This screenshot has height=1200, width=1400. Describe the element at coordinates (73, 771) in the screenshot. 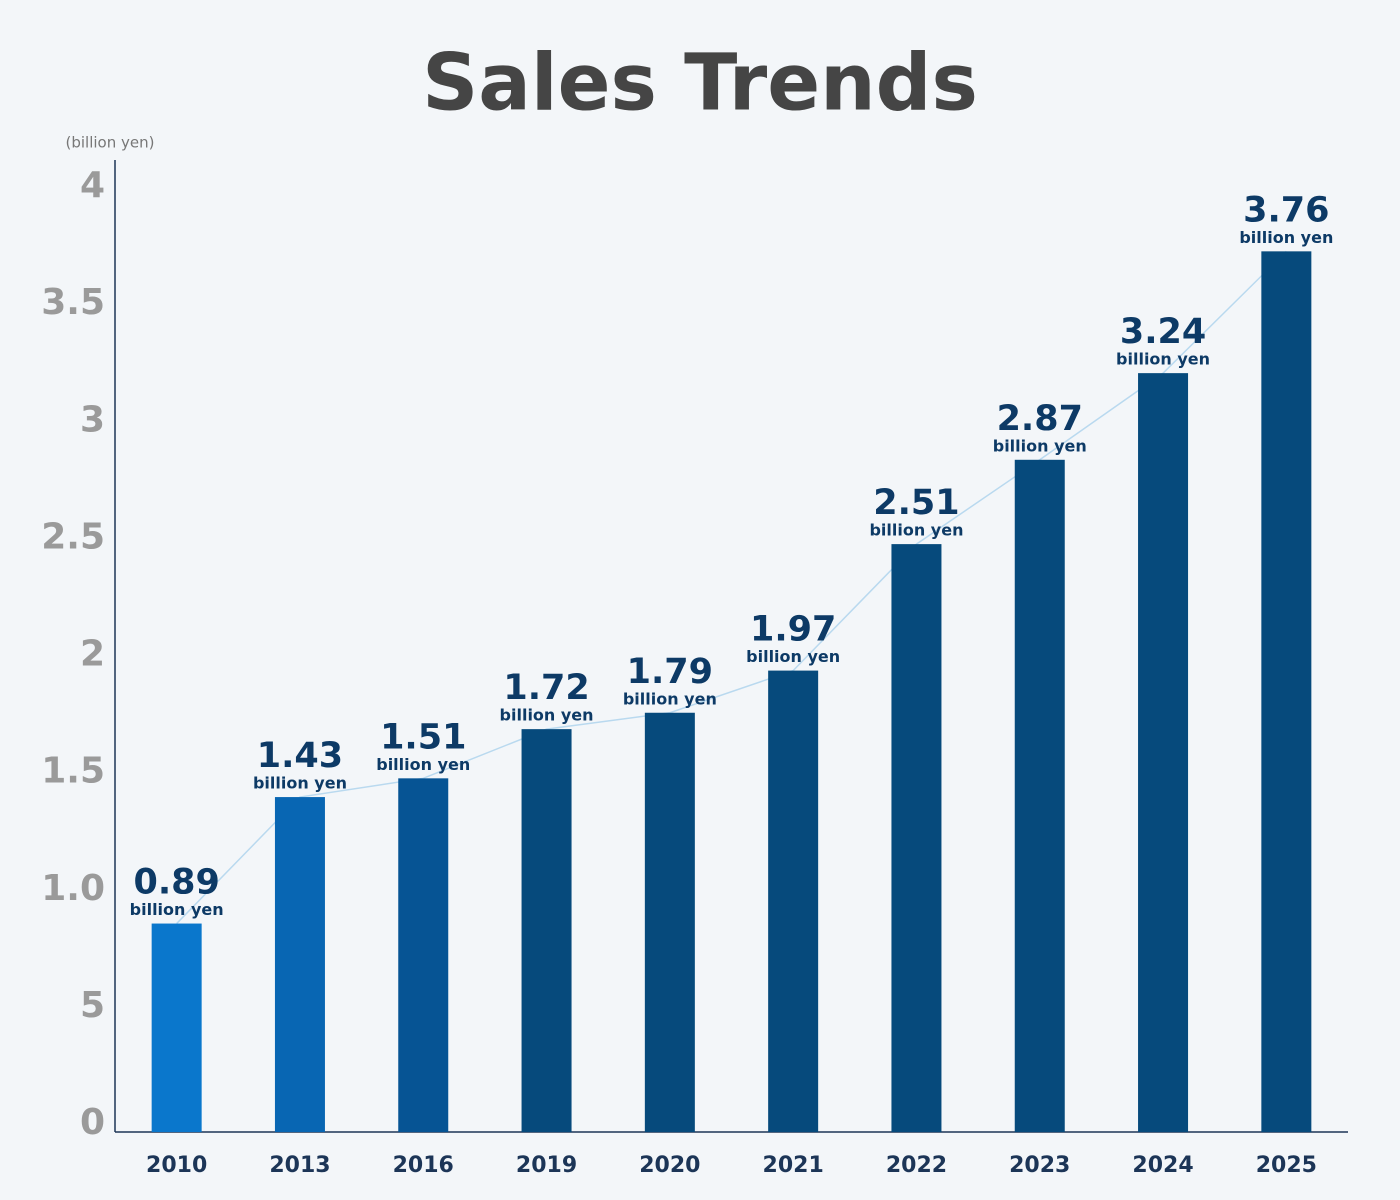

I see `y-tick-label: 1.5` at that location.